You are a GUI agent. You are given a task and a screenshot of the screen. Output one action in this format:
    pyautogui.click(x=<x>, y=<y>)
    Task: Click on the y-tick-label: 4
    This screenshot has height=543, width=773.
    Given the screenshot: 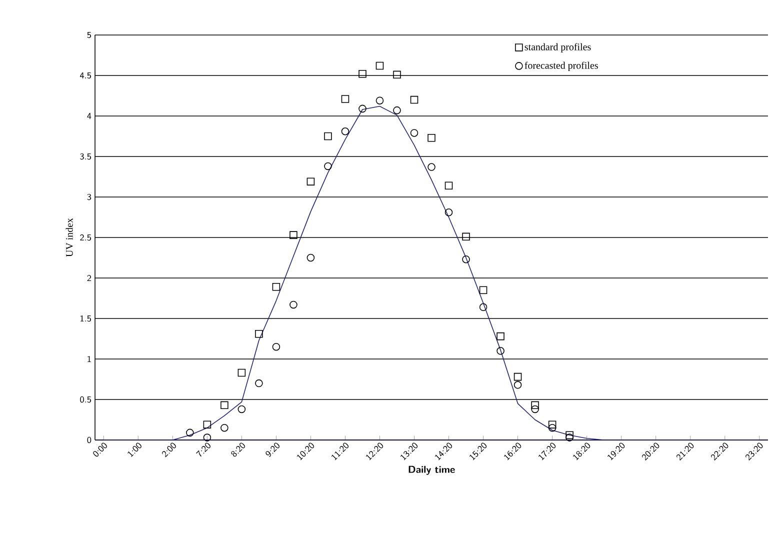 What is the action you would take?
    pyautogui.click(x=89, y=116)
    